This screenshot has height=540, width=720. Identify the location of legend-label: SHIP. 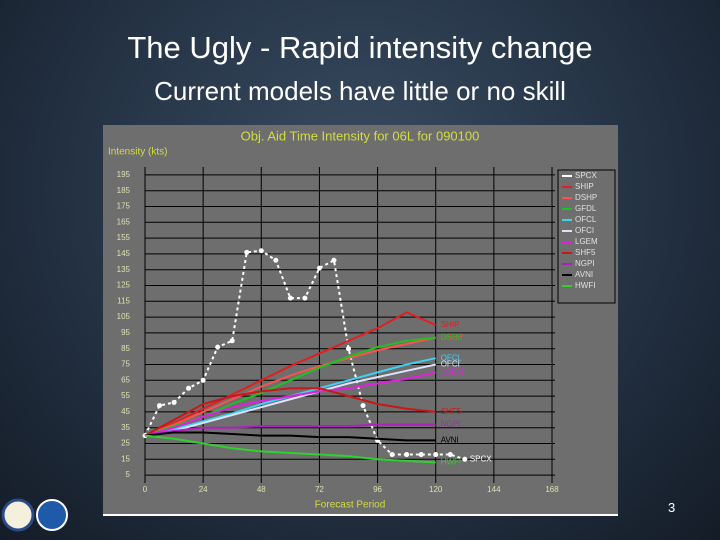
(584, 186).